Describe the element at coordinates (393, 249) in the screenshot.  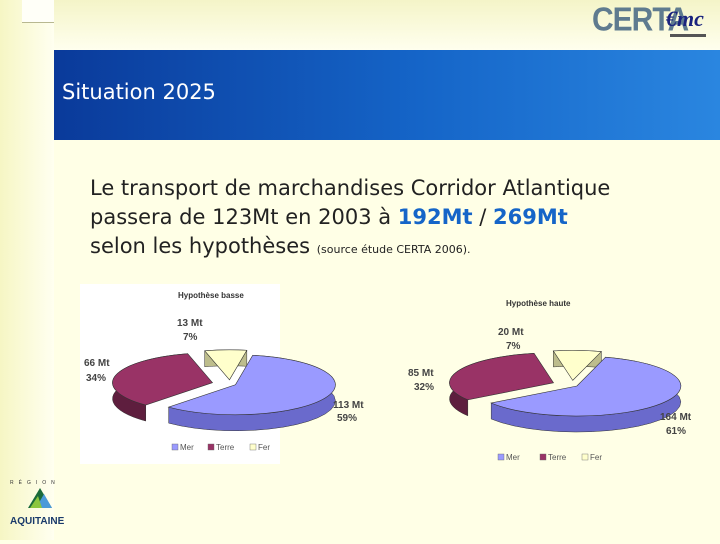
I see `source-note: (source étude CERTA 2006).` at that location.